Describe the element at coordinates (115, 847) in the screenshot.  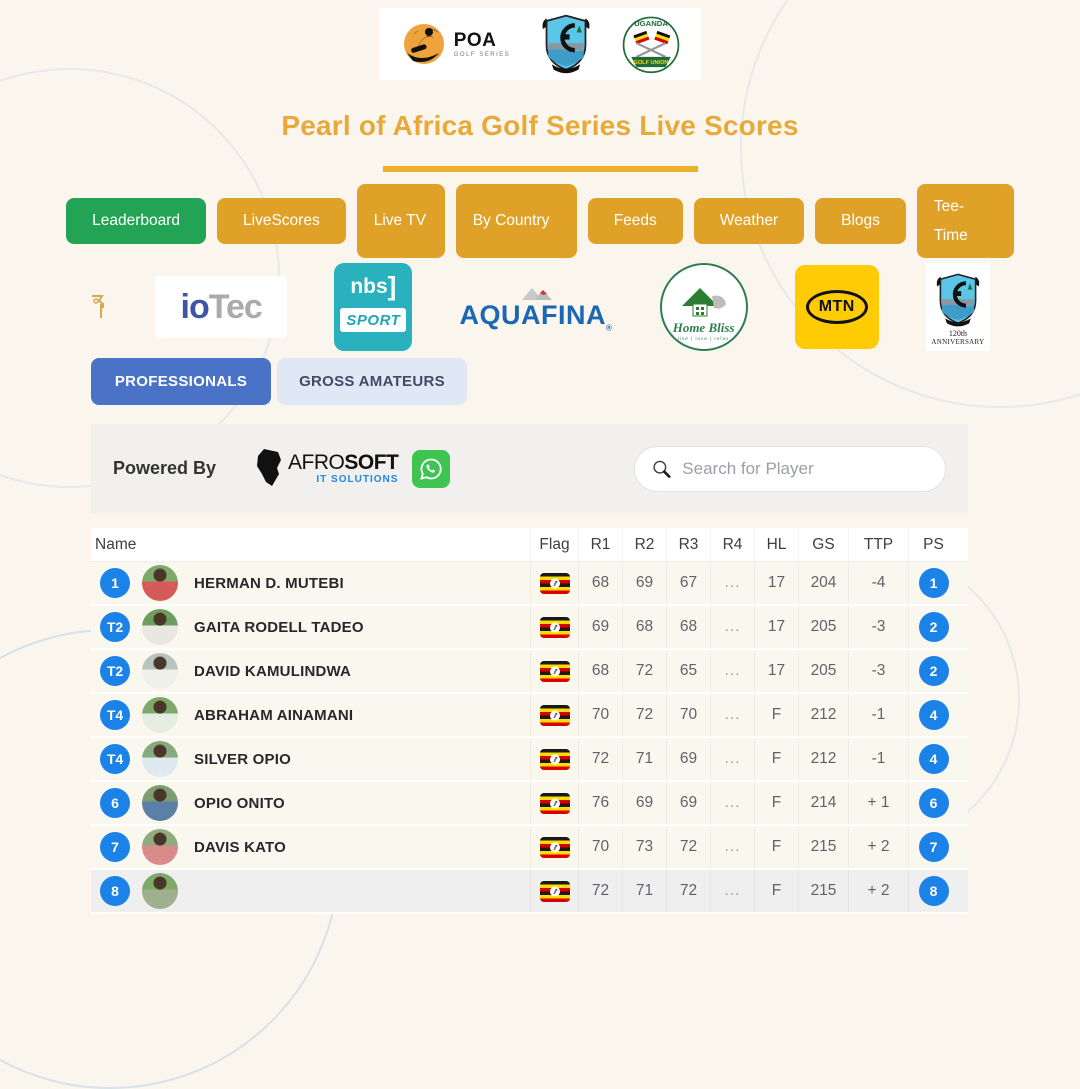
I see `position-badge: 7` at that location.